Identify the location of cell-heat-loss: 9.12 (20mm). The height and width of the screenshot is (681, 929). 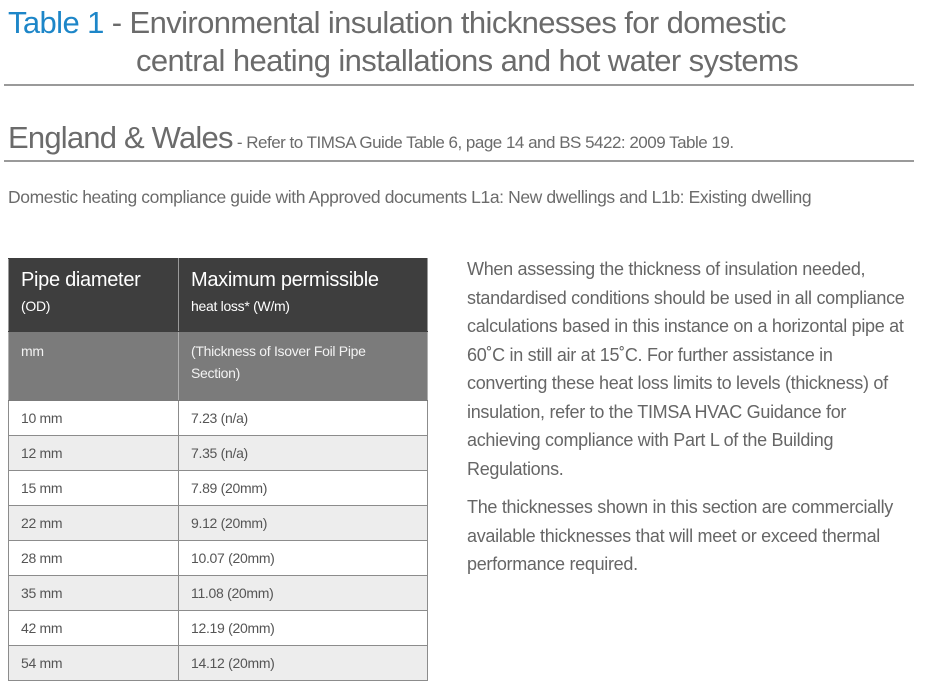
(303, 523).